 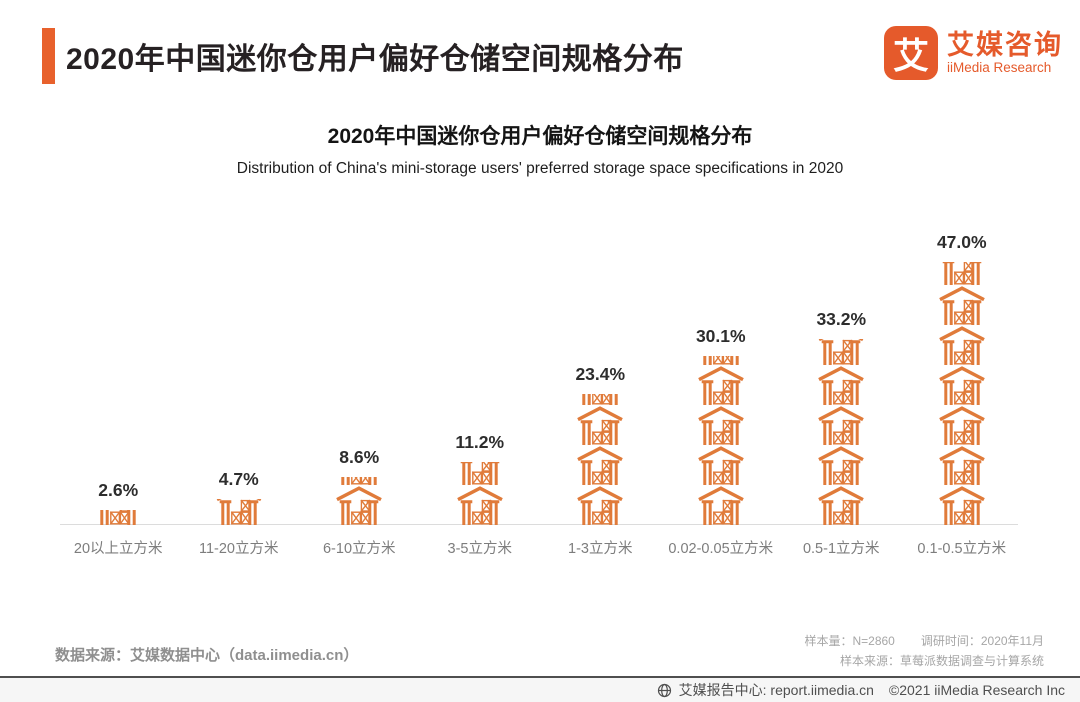 What do you see at coordinates (480, 362) in the screenshot?
I see `bar-column: 11.2%` at bounding box center [480, 362].